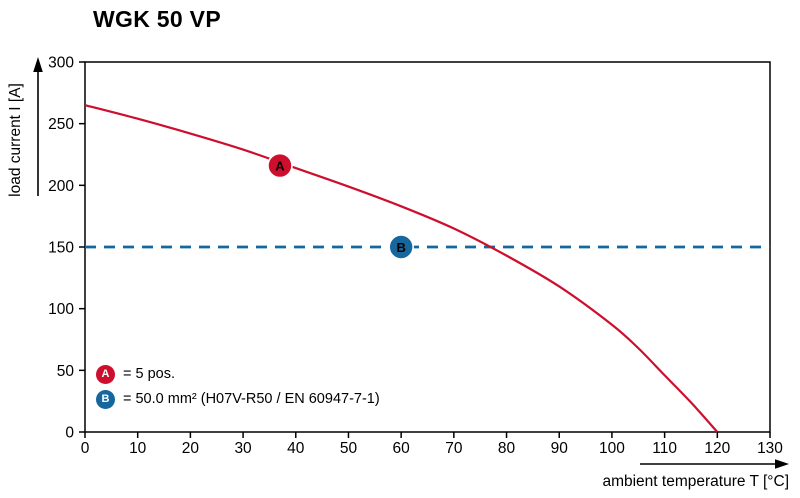 This screenshot has width=800, height=498. Describe the element at coordinates (454, 448) in the screenshot. I see `x-tick-label: 70` at that location.